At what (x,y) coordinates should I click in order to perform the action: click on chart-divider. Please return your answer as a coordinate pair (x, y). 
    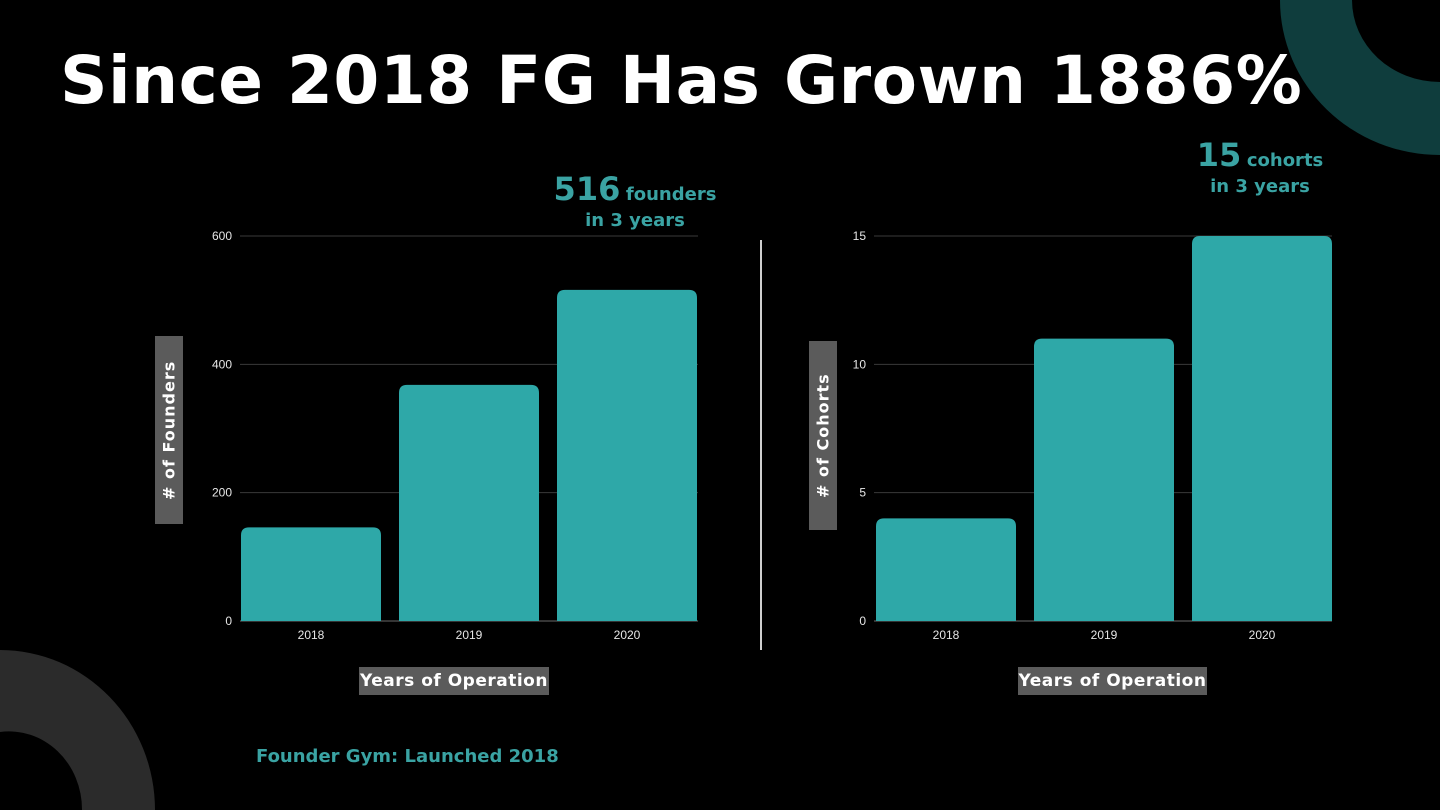
    Looking at the image, I should click on (761, 445).